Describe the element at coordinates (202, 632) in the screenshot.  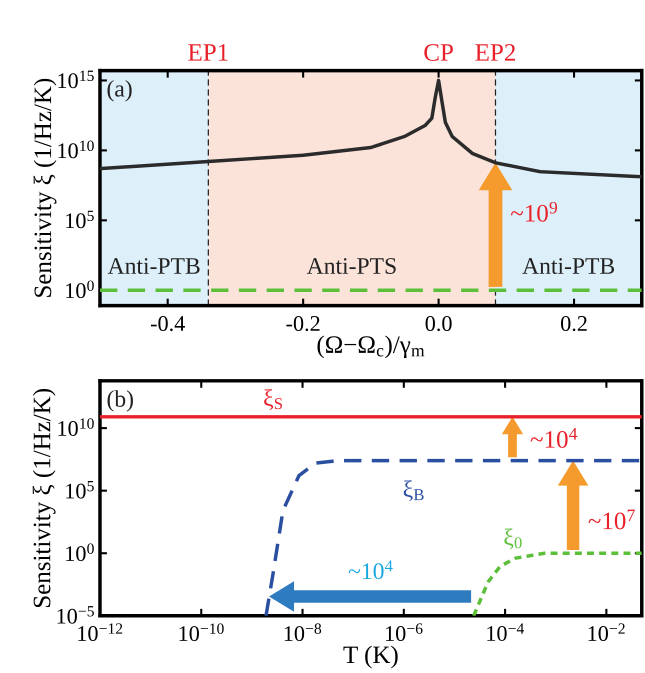
I see `x-tick-label: 10$^{−10}$` at that location.